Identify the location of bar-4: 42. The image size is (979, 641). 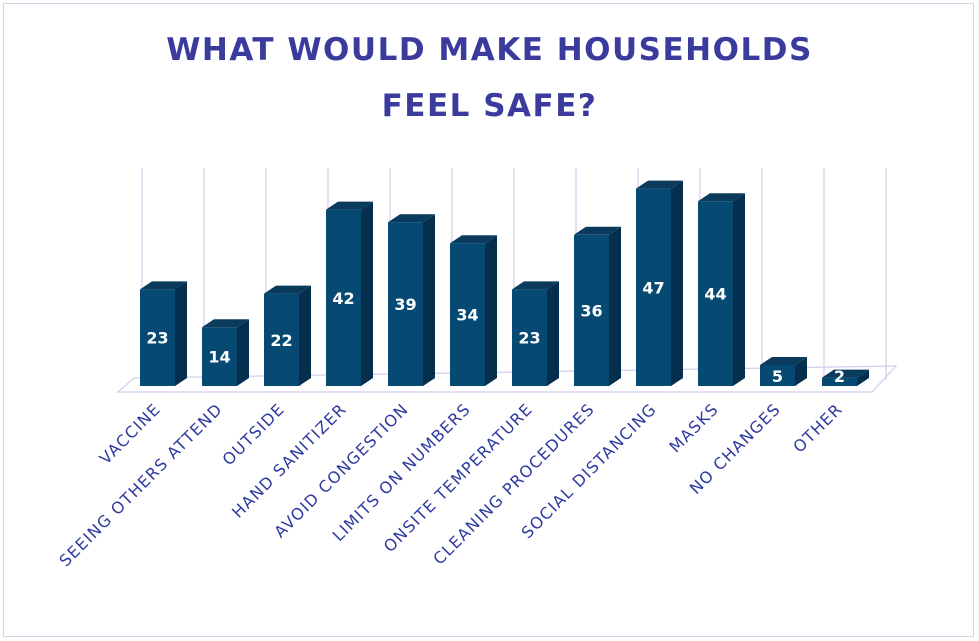
(349, 293).